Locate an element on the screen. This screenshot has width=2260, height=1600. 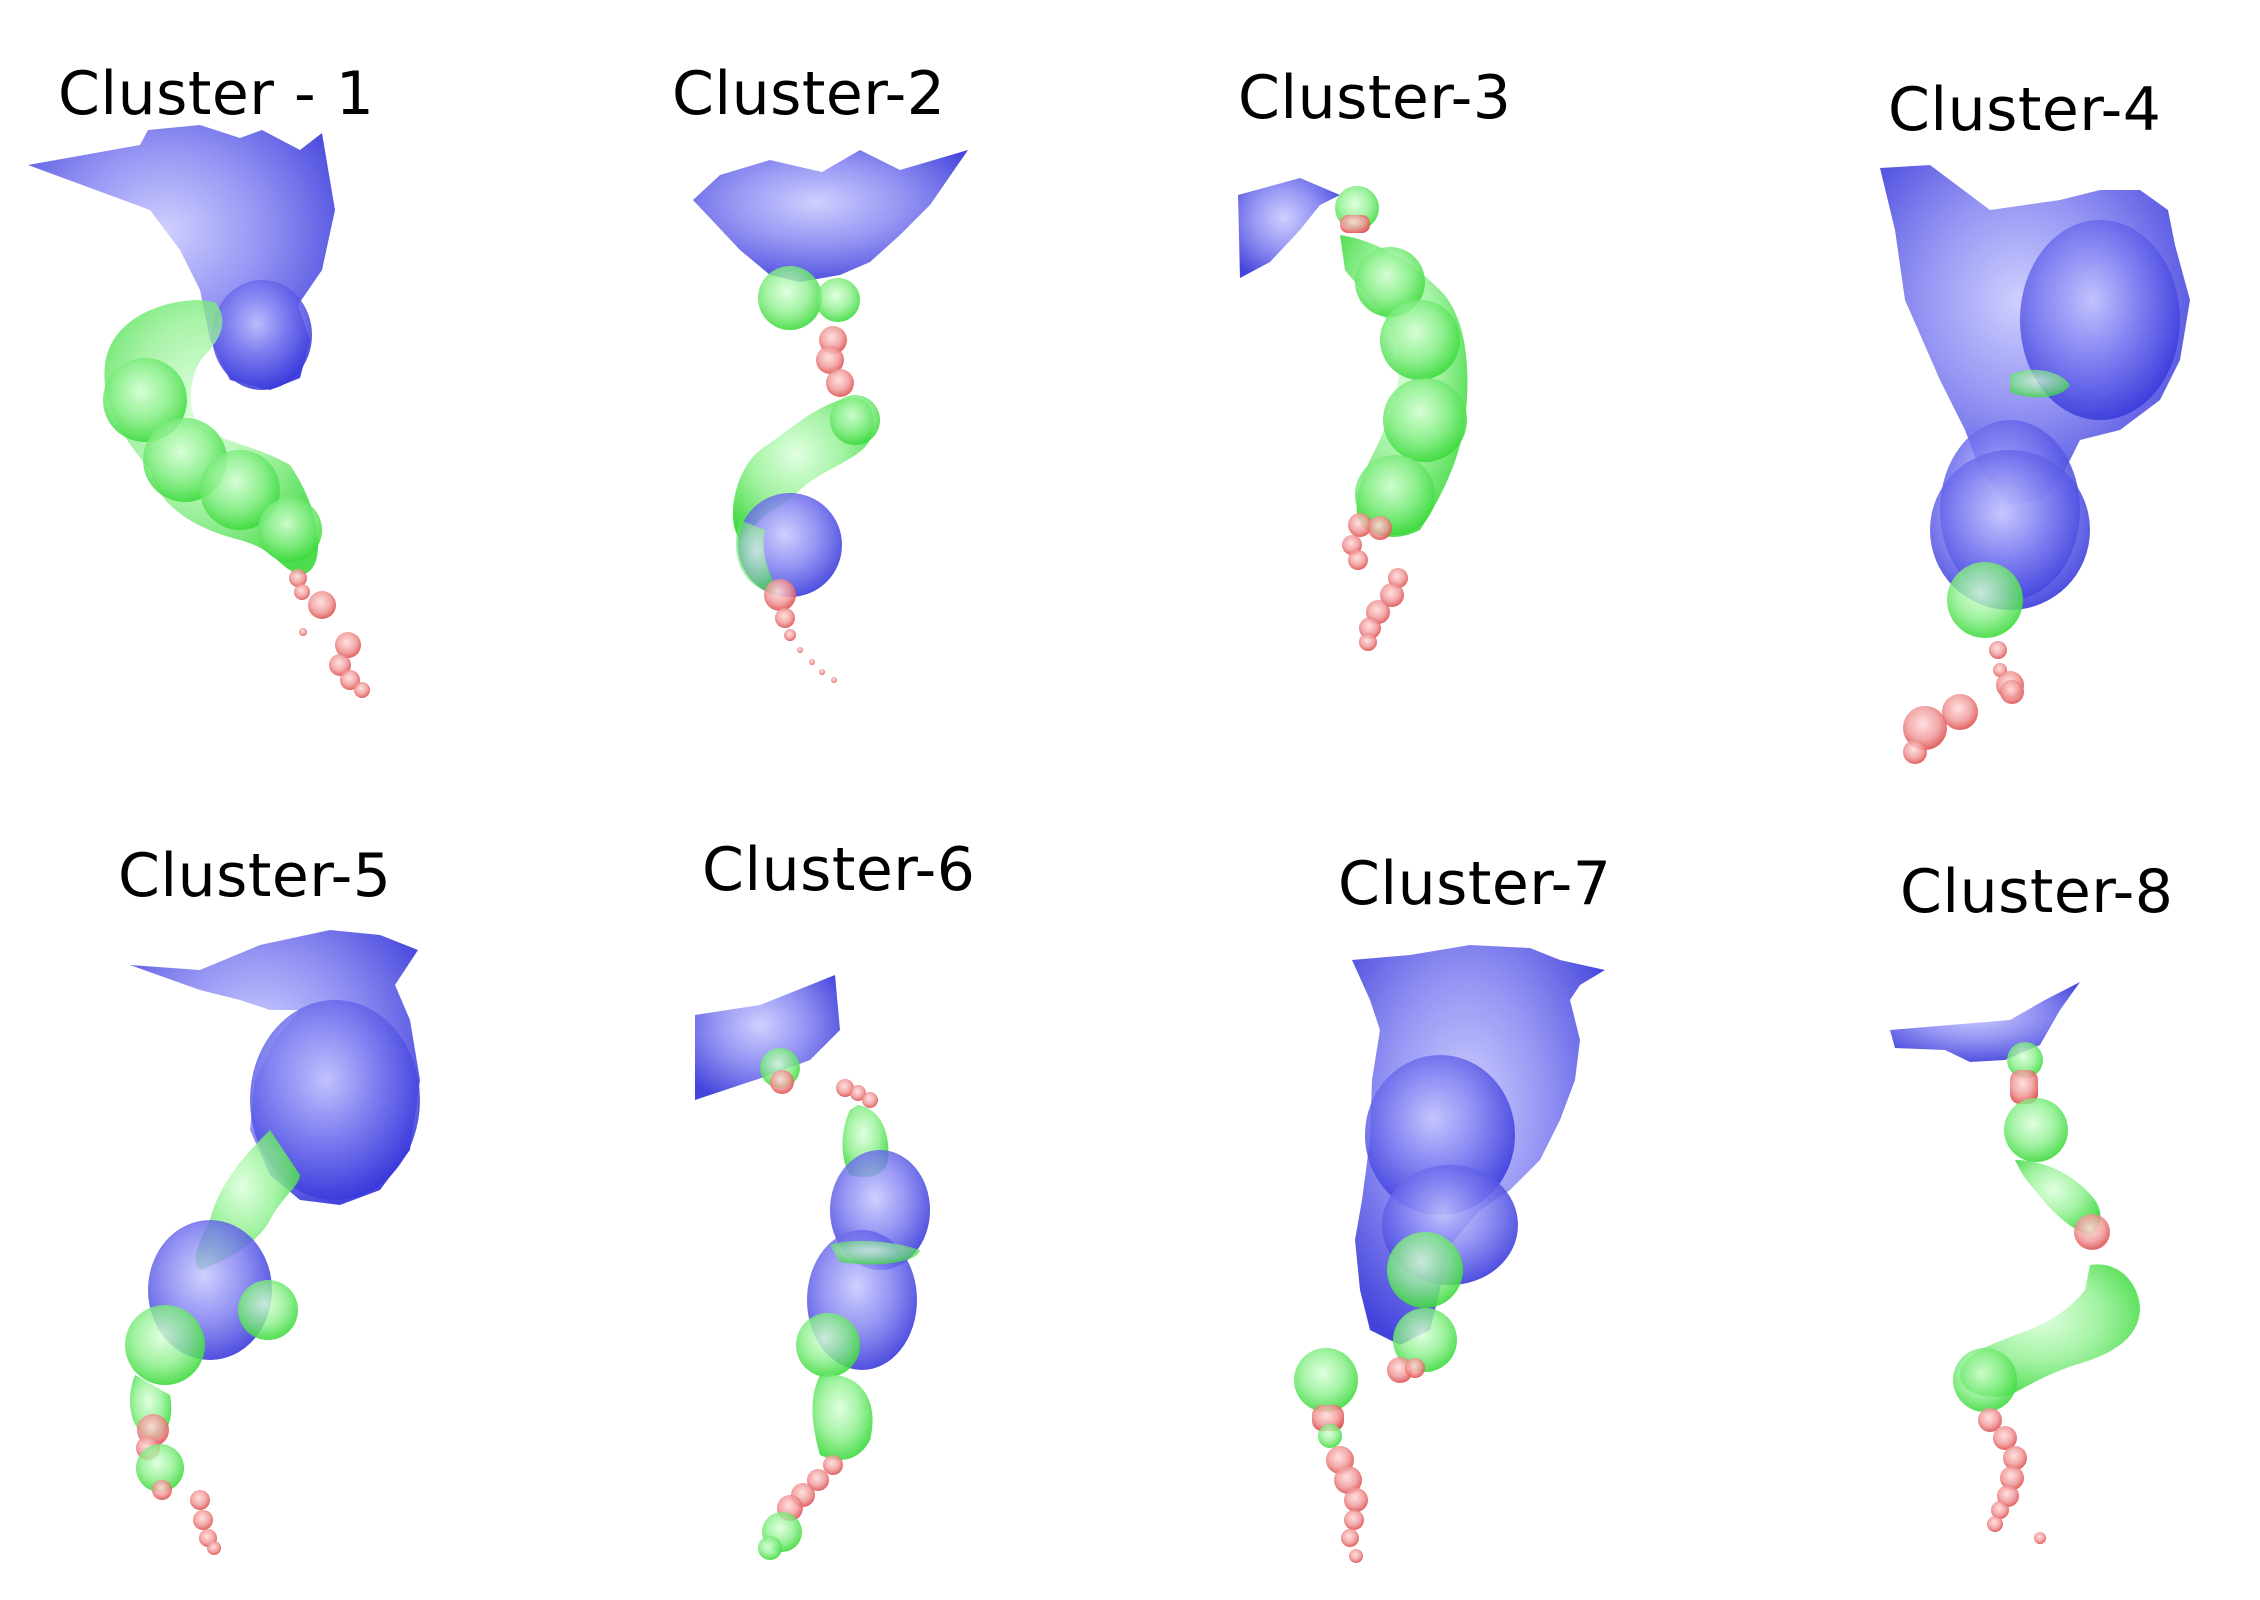
cluster-4-green-ball is located at coordinates (1985, 600).